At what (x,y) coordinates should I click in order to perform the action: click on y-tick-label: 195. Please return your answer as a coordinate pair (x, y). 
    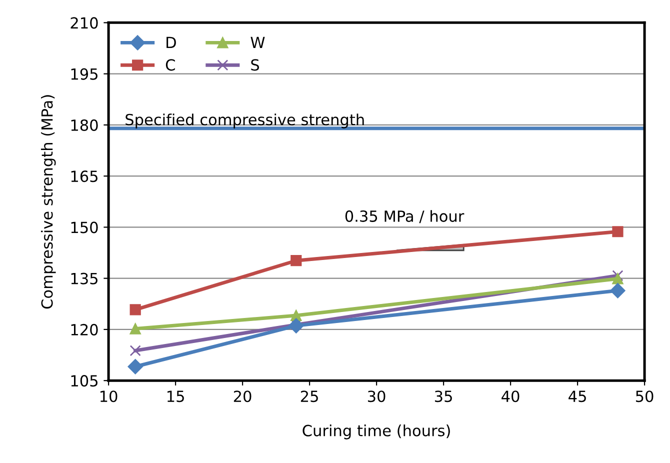
    Looking at the image, I should click on (84, 74).